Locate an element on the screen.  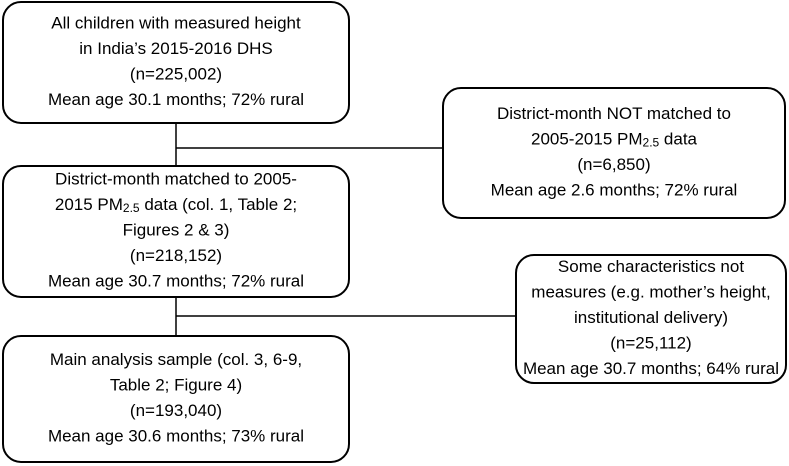
box-line: (n=193,040) is located at coordinates (176, 410).